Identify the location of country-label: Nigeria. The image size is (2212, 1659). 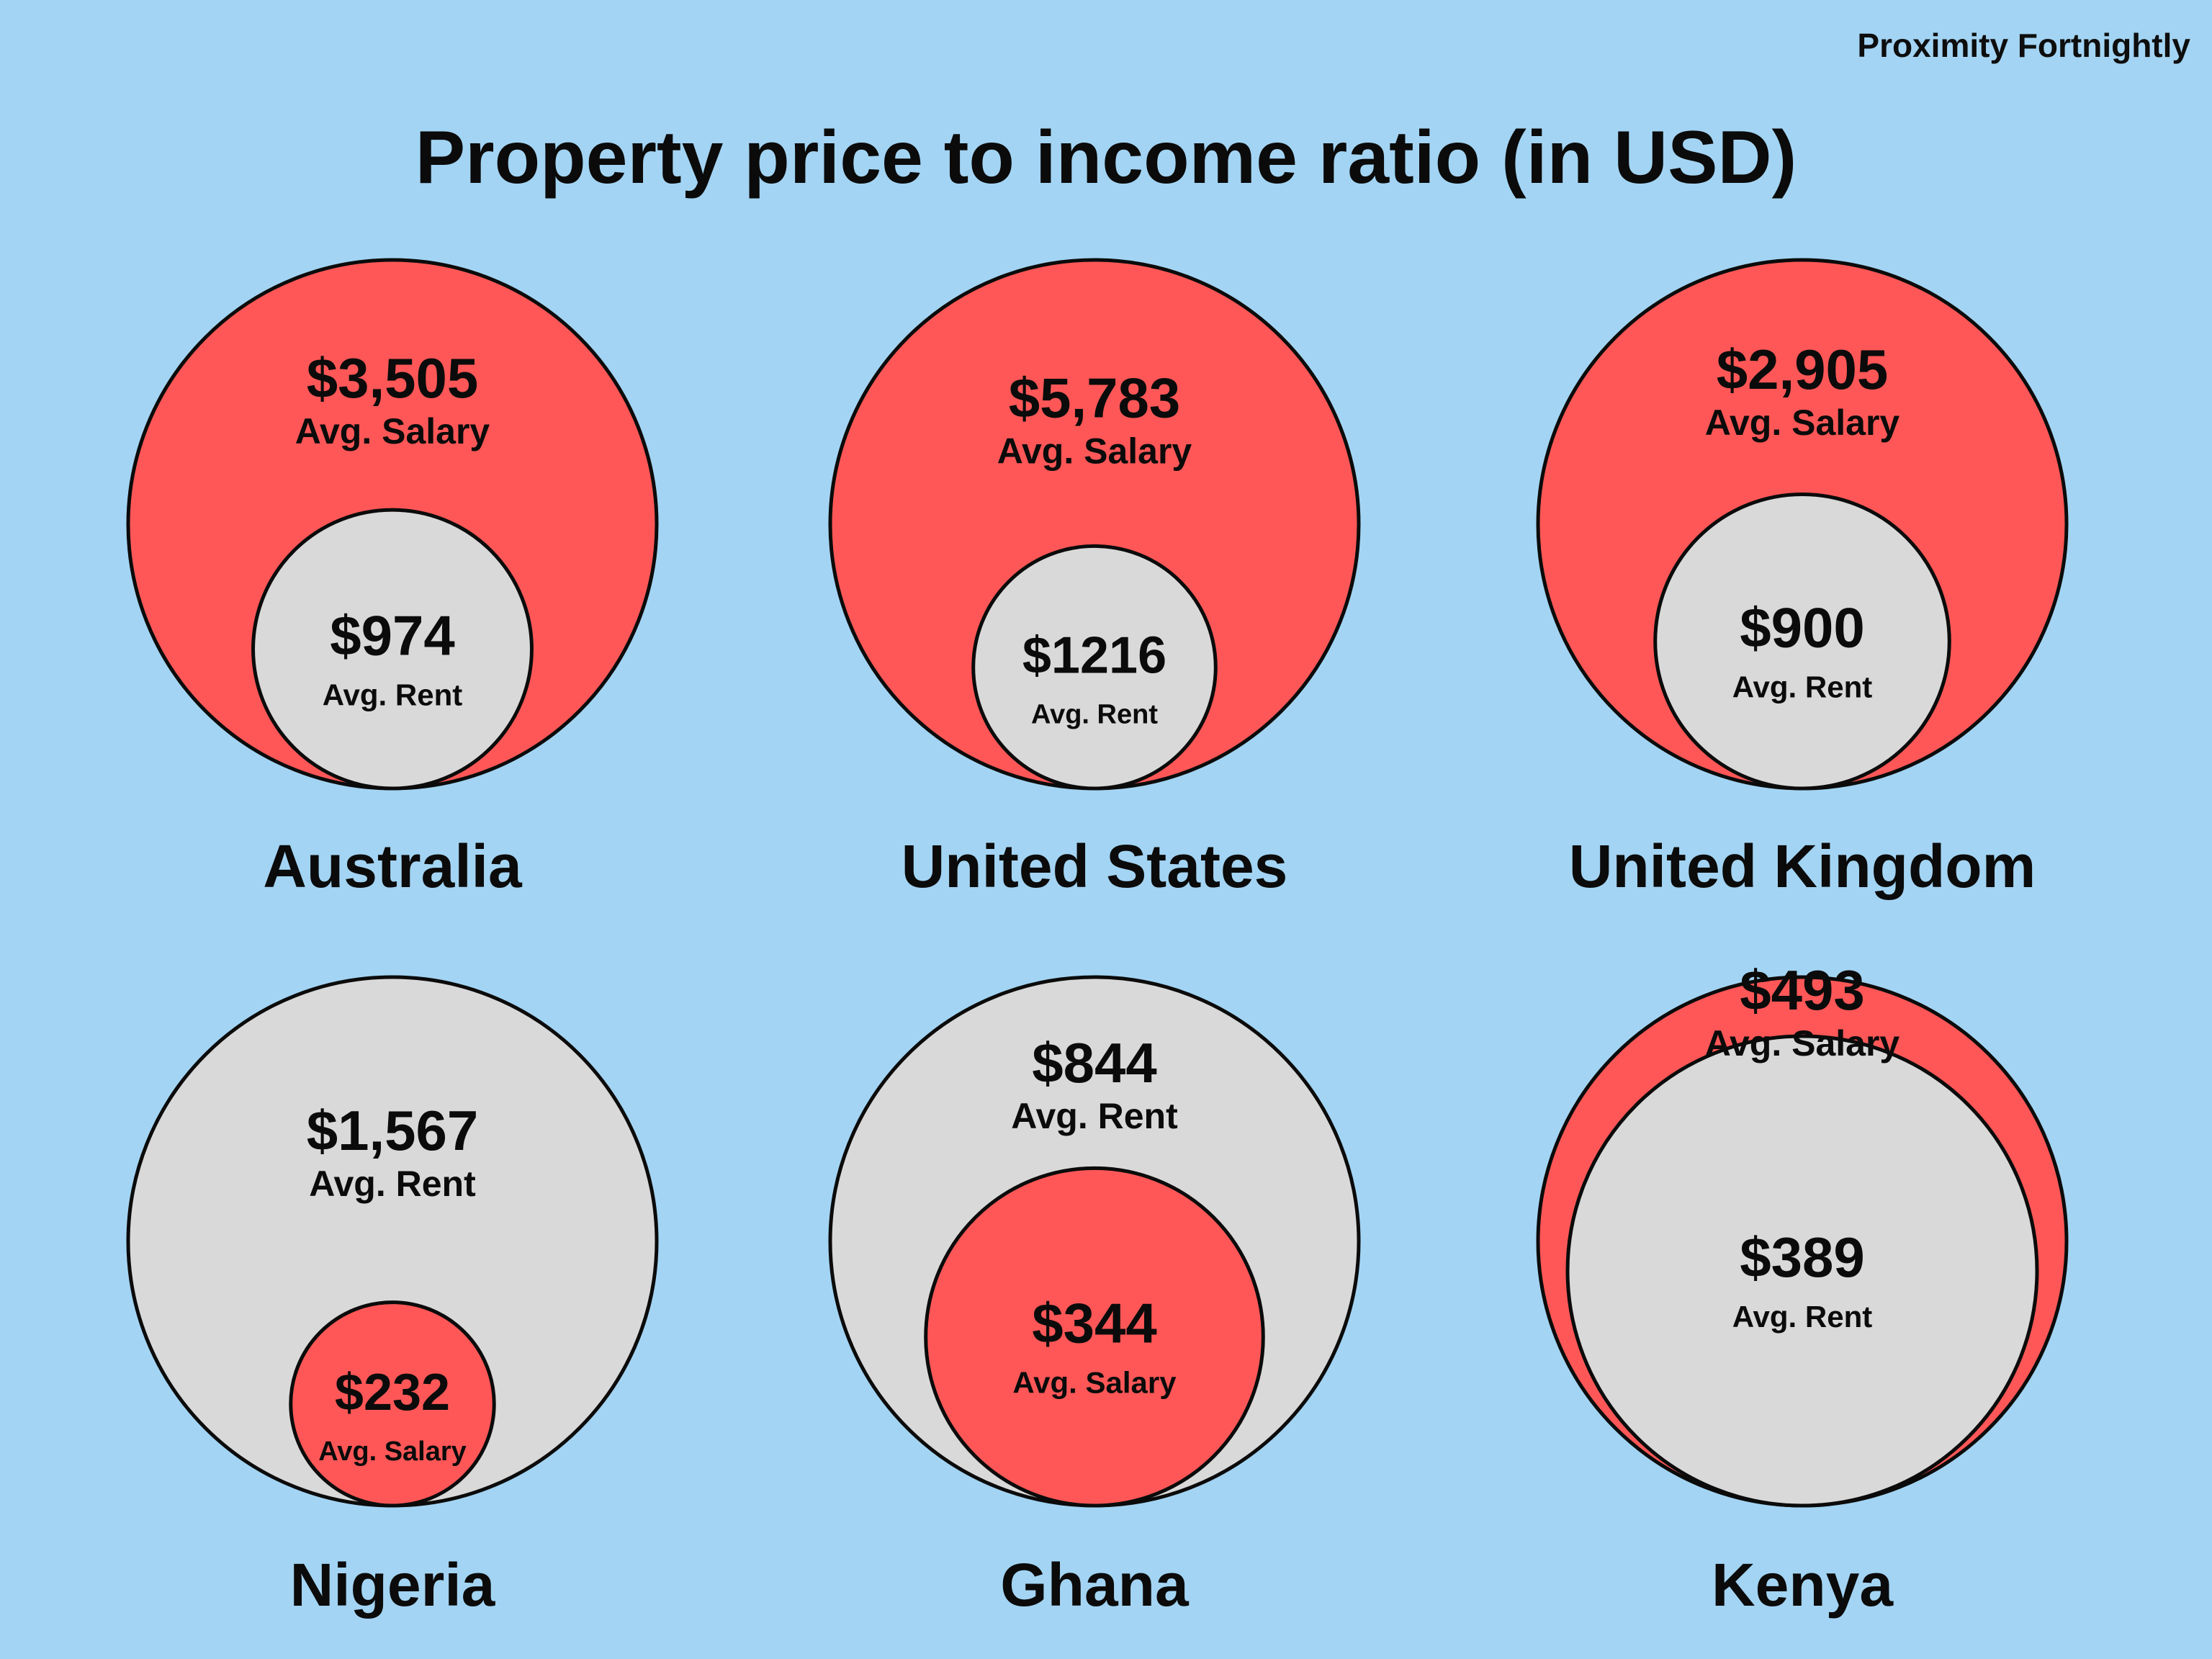
(393, 1585).